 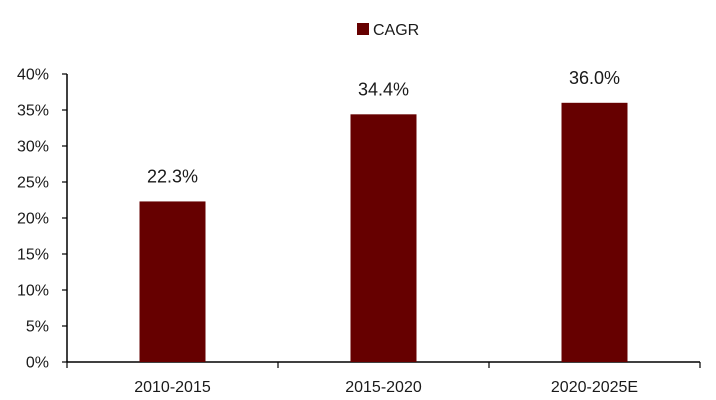 What do you see at coordinates (172, 176) in the screenshot?
I see `bar-value-label: 22.3%` at bounding box center [172, 176].